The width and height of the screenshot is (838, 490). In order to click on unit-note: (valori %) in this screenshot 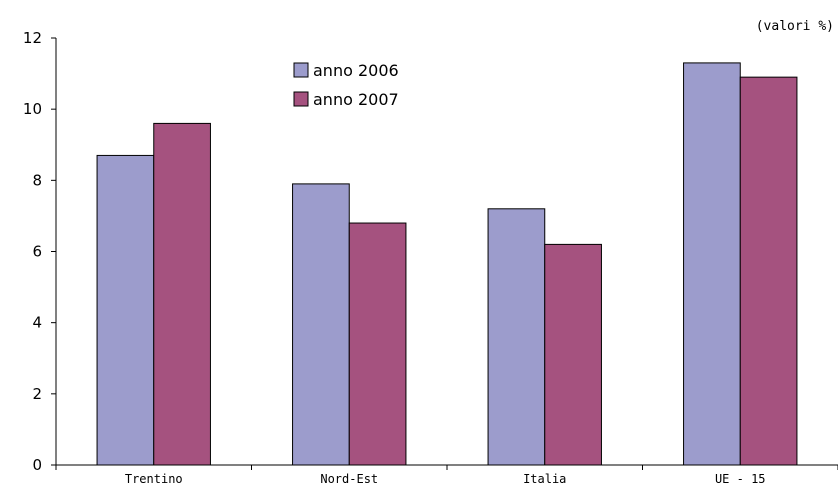, I will do `click(795, 26)`.